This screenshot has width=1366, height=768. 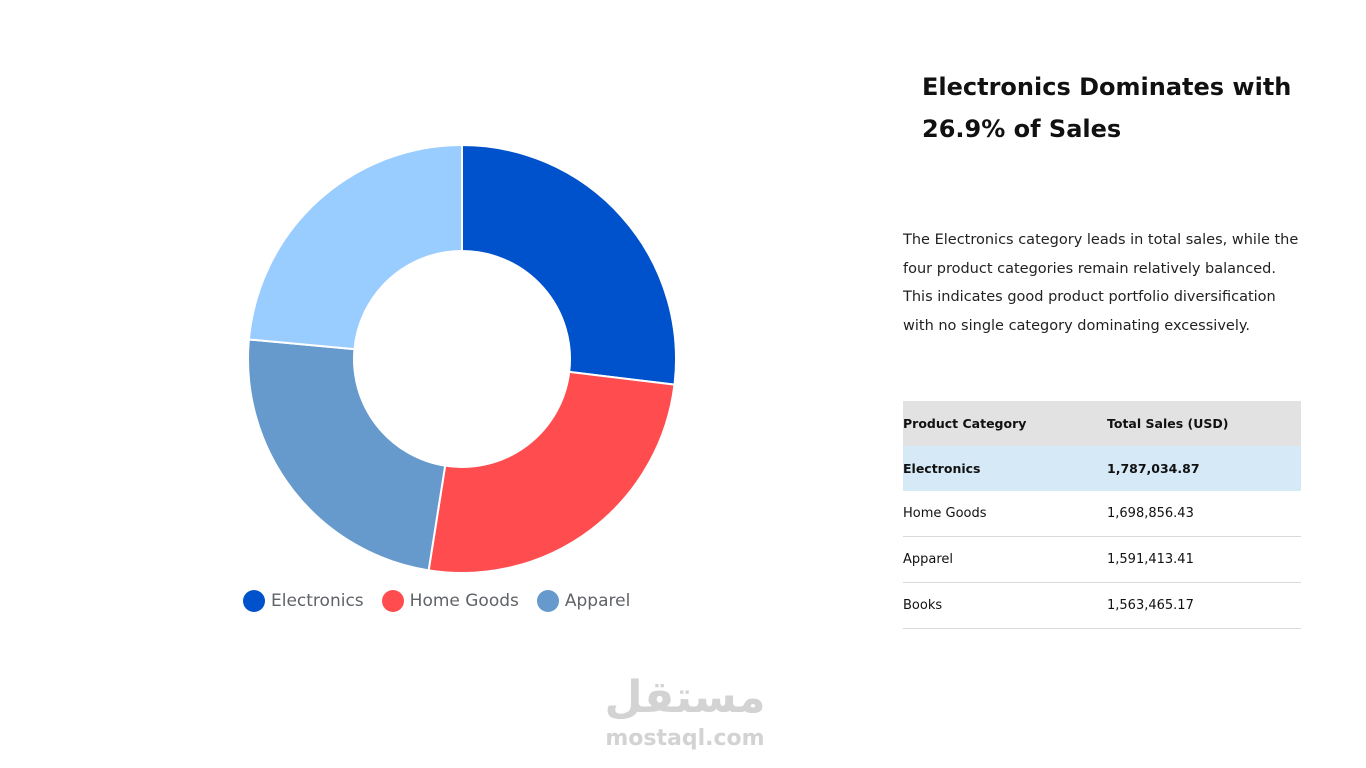 What do you see at coordinates (347, 455) in the screenshot?
I see `donut-slice-apparel` at bounding box center [347, 455].